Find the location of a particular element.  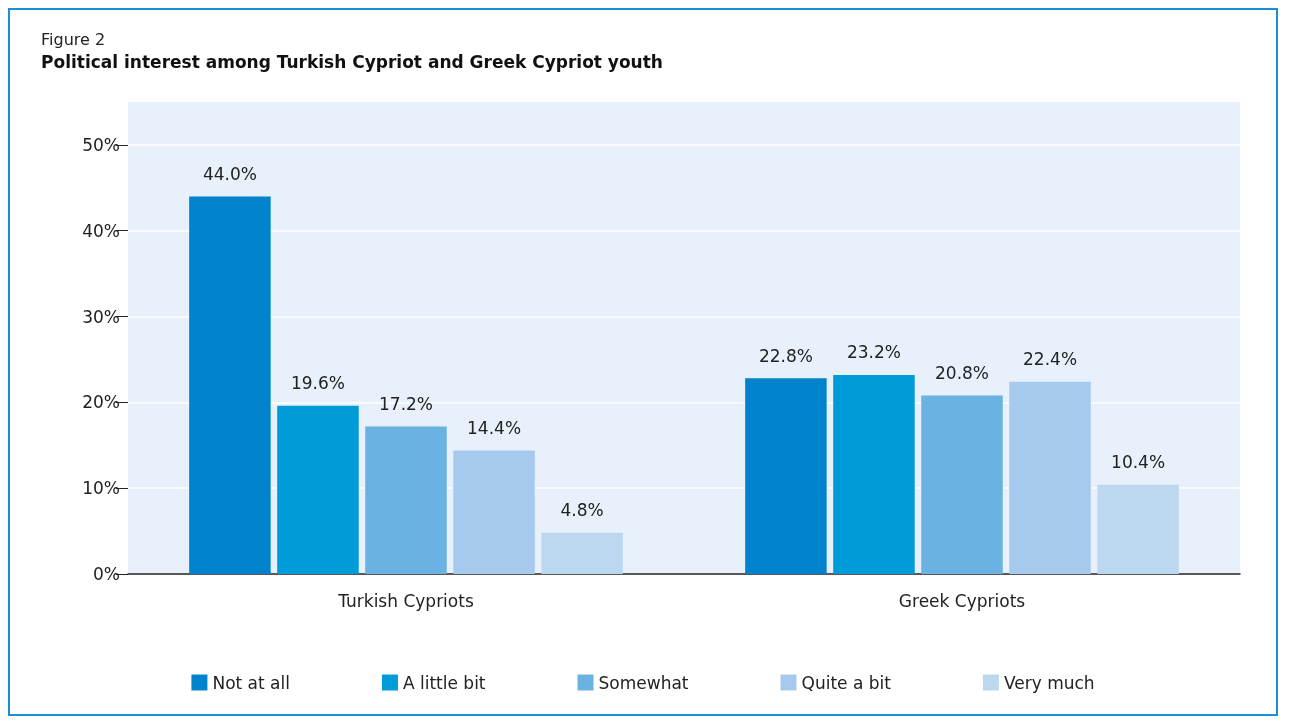

y-tick-label: 10% is located at coordinates (101, 488).